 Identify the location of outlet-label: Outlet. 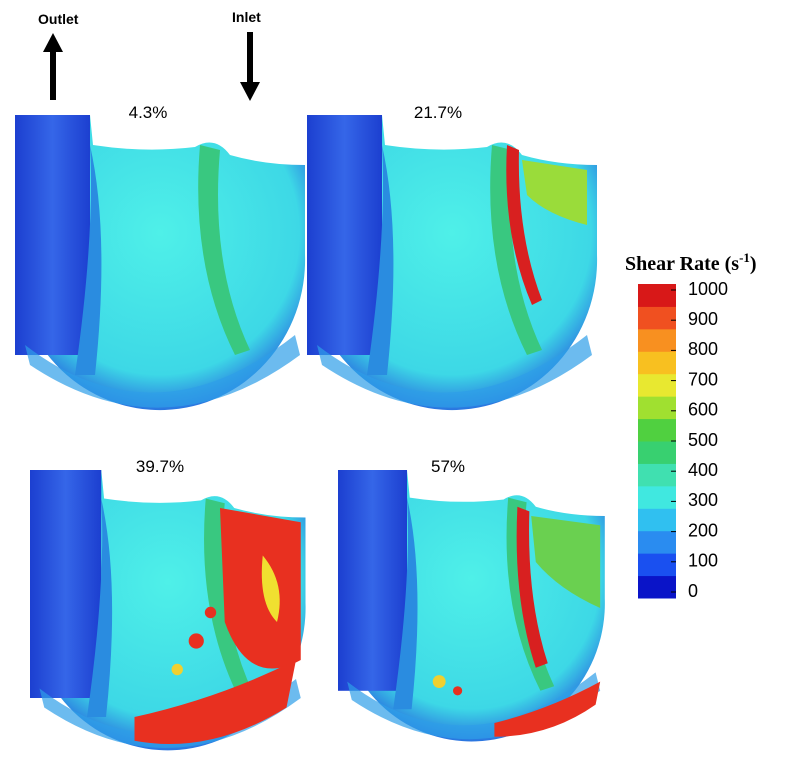
(58, 19).